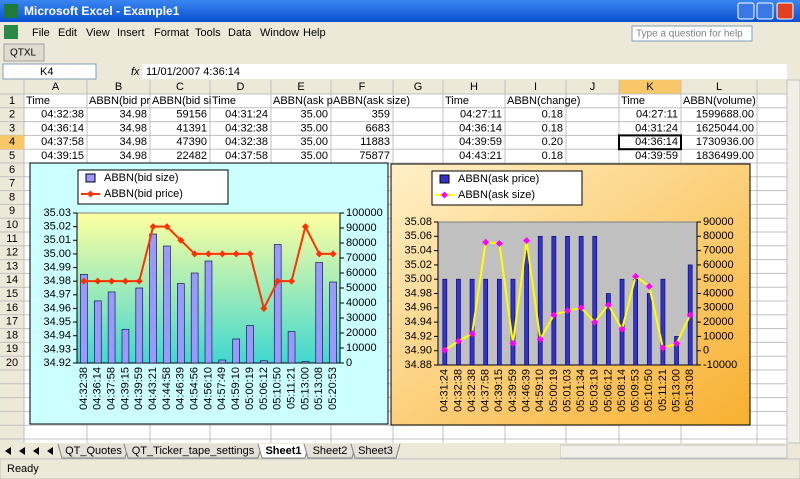 This screenshot has width=800, height=479. What do you see at coordinates (400, 11) in the screenshot?
I see `title-bar` at bounding box center [400, 11].